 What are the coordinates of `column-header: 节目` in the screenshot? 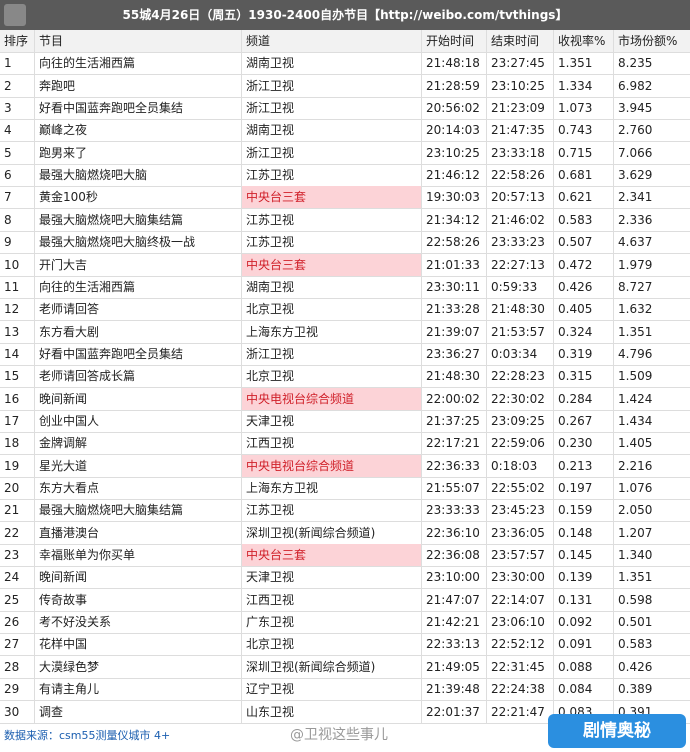 It's located at (137, 41).